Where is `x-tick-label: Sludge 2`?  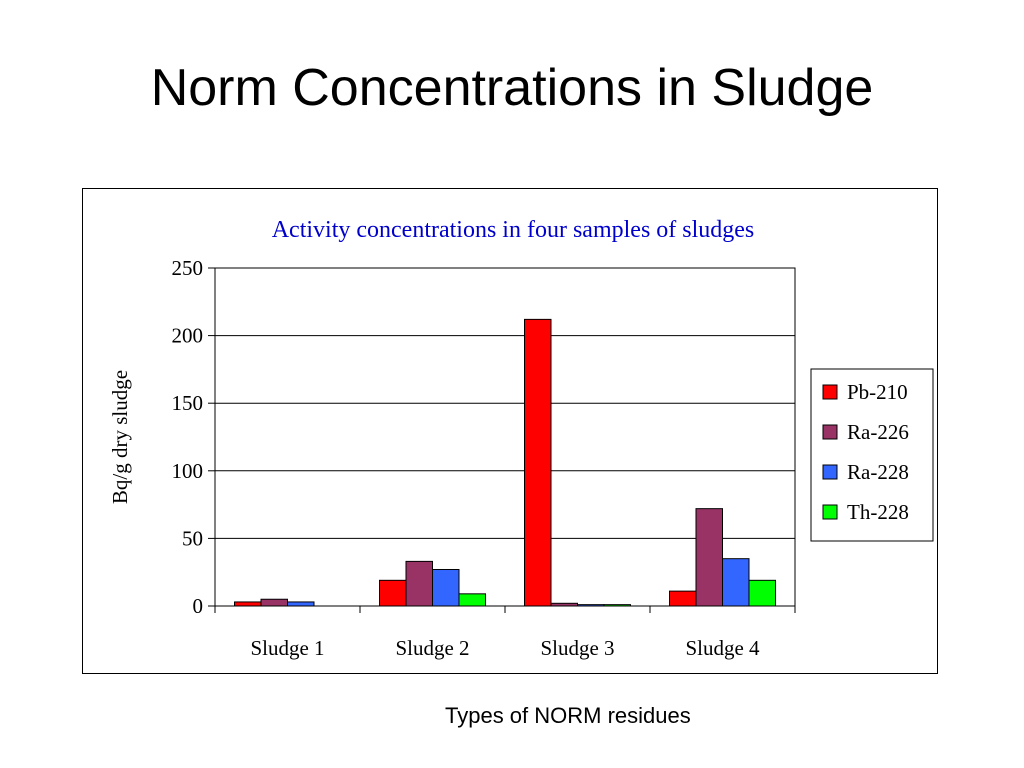
x-tick-label: Sludge 2 is located at coordinates (432, 648).